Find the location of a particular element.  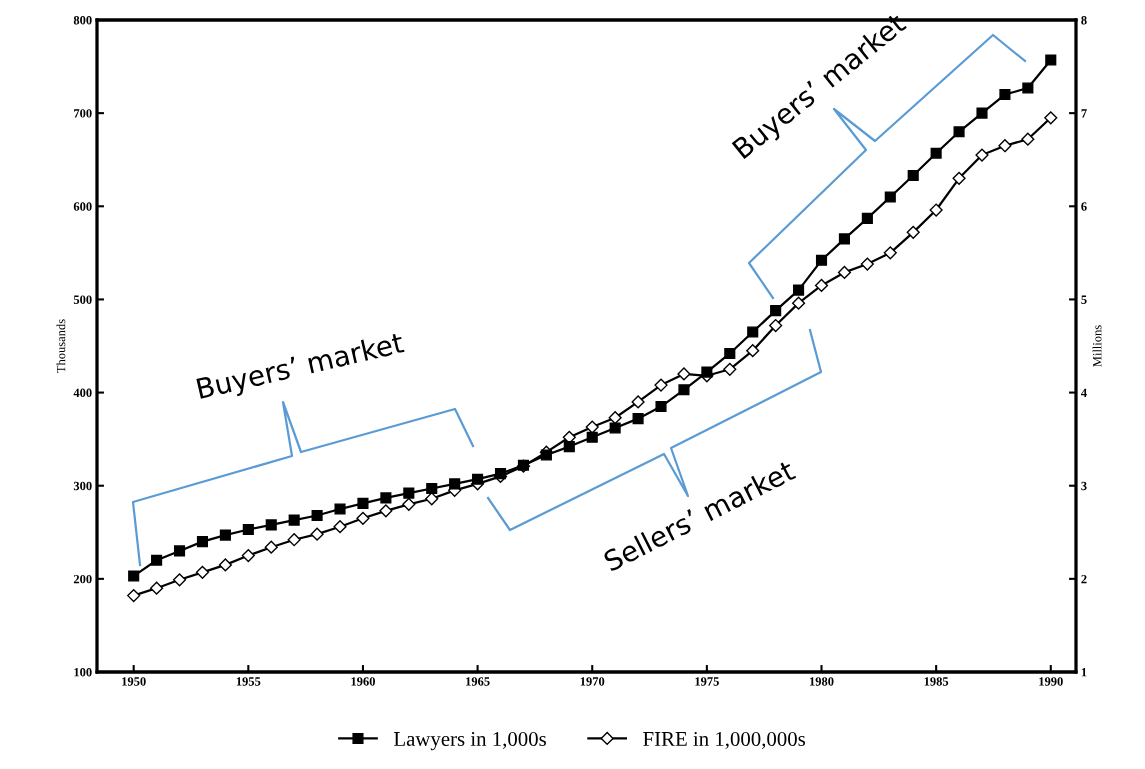

y-axis-title: Thousands is located at coordinates (61, 346).